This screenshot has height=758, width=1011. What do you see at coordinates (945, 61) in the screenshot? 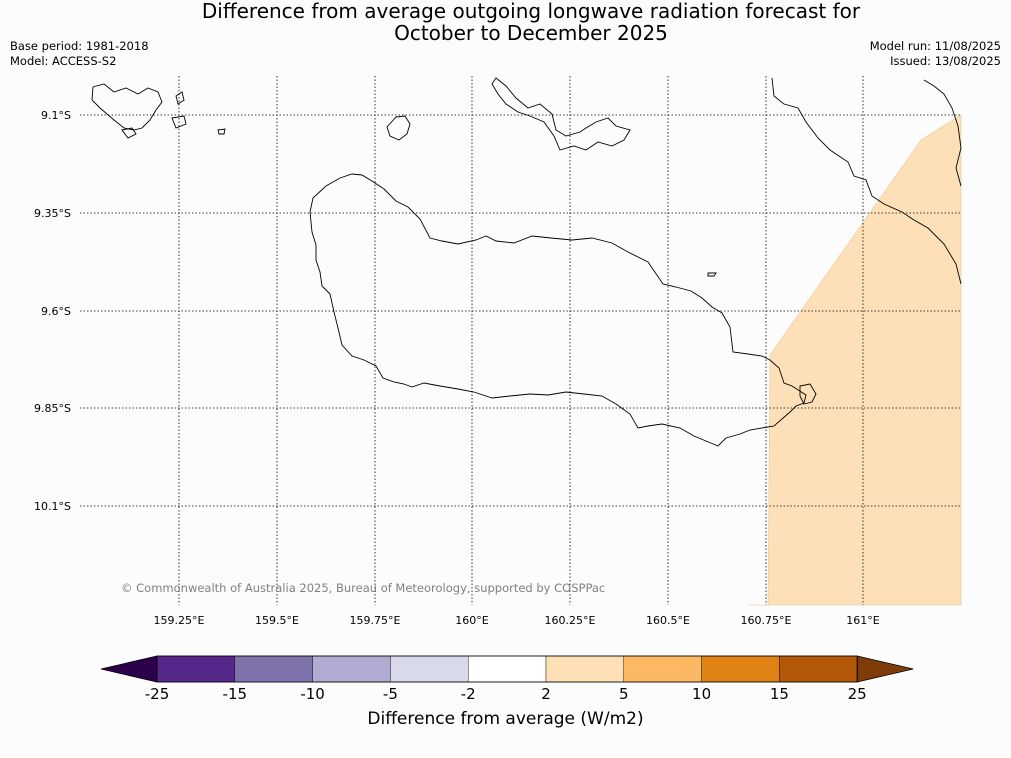
I see `issued-text: Issued: 13/08/2025` at bounding box center [945, 61].